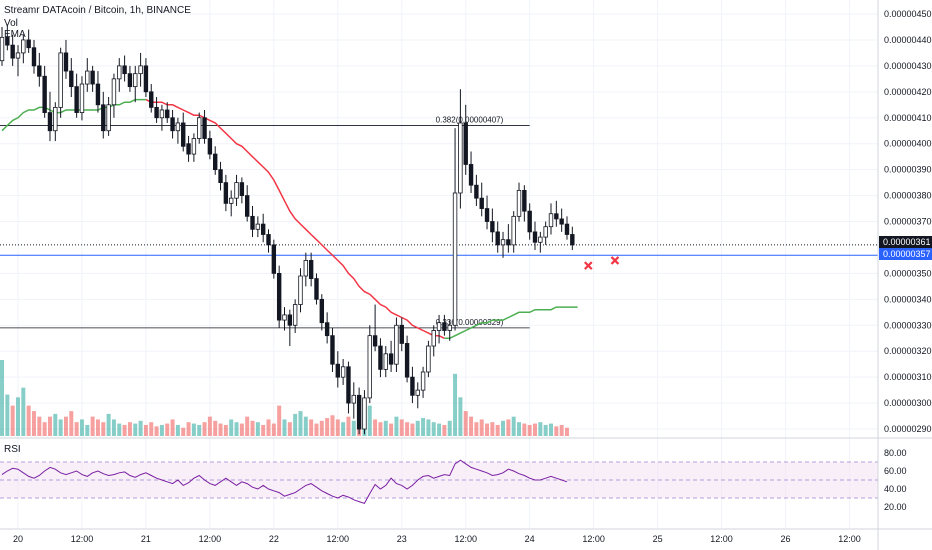 The height and width of the screenshot is (550, 932). Describe the element at coordinates (895, 453) in the screenshot. I see `rsi-tick-label: 80.00` at that location.